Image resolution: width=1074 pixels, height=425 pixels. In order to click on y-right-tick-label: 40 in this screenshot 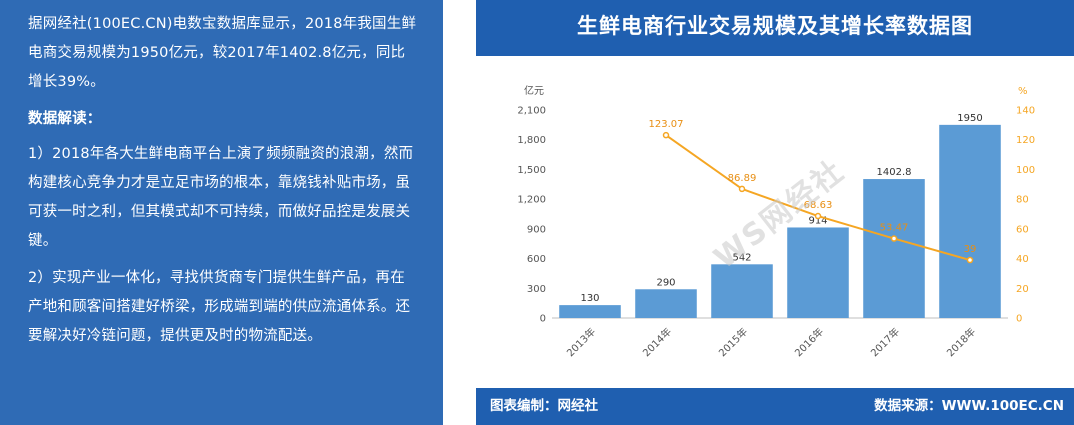, I will do `click(1022, 259)`.